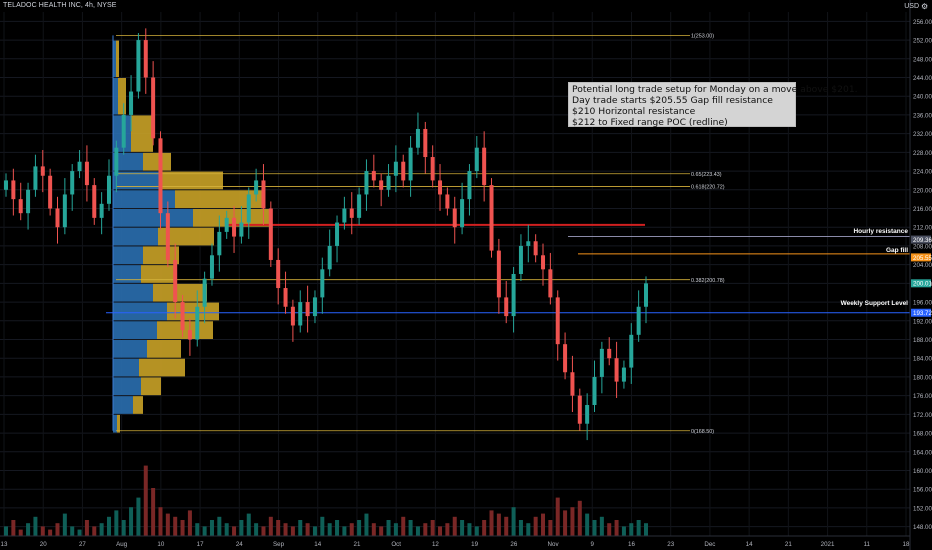 The image size is (932, 550). I want to click on volume-profile, so click(191, 234).